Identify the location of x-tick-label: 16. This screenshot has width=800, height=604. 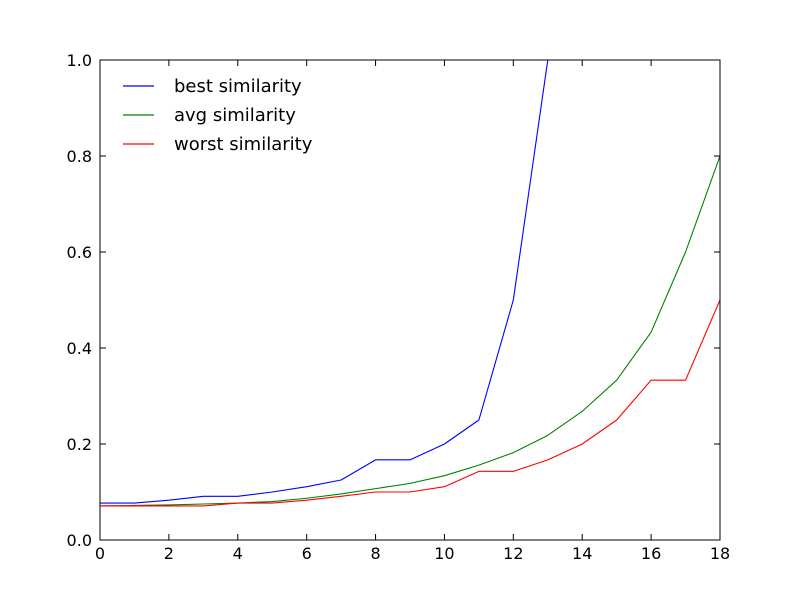
(651, 553).